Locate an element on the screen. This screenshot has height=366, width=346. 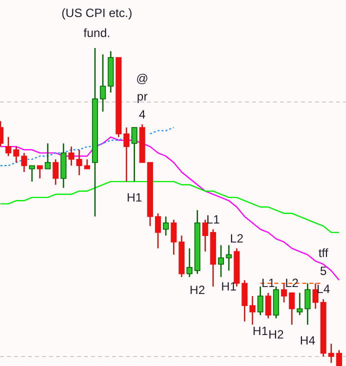
text: H4 is located at coordinates (308, 341).